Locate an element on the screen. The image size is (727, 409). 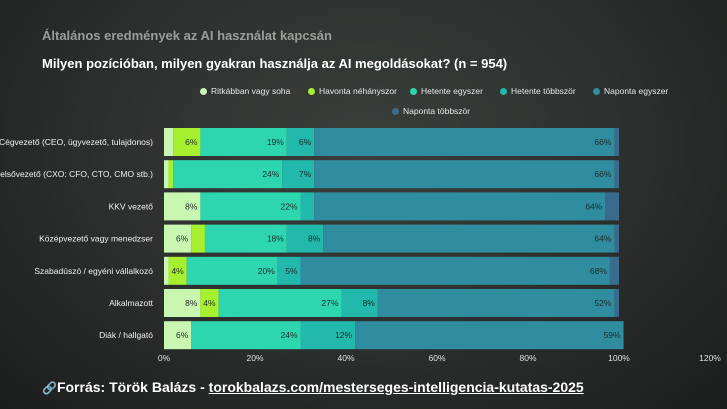
data-label: 68% is located at coordinates (598, 271).